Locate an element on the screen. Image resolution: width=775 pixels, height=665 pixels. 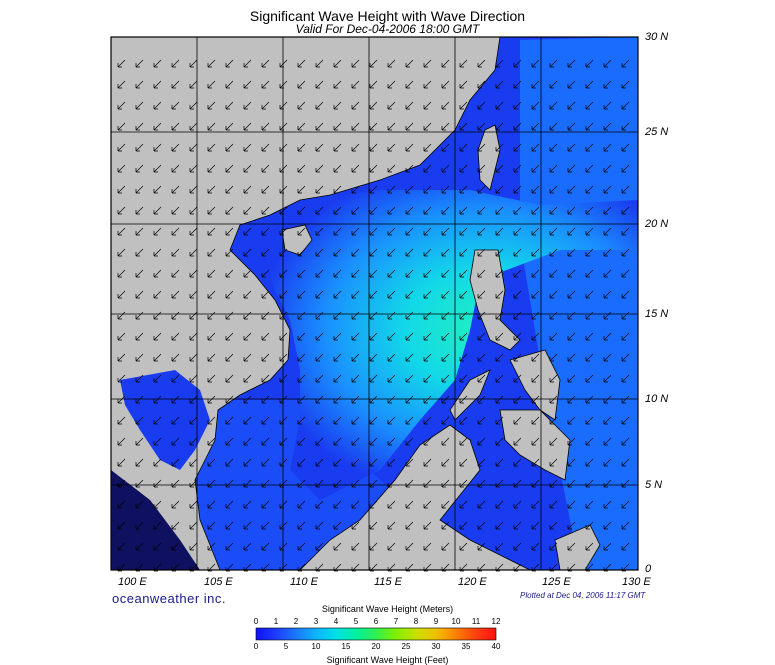
meters-tick: 12 is located at coordinates (496, 621).